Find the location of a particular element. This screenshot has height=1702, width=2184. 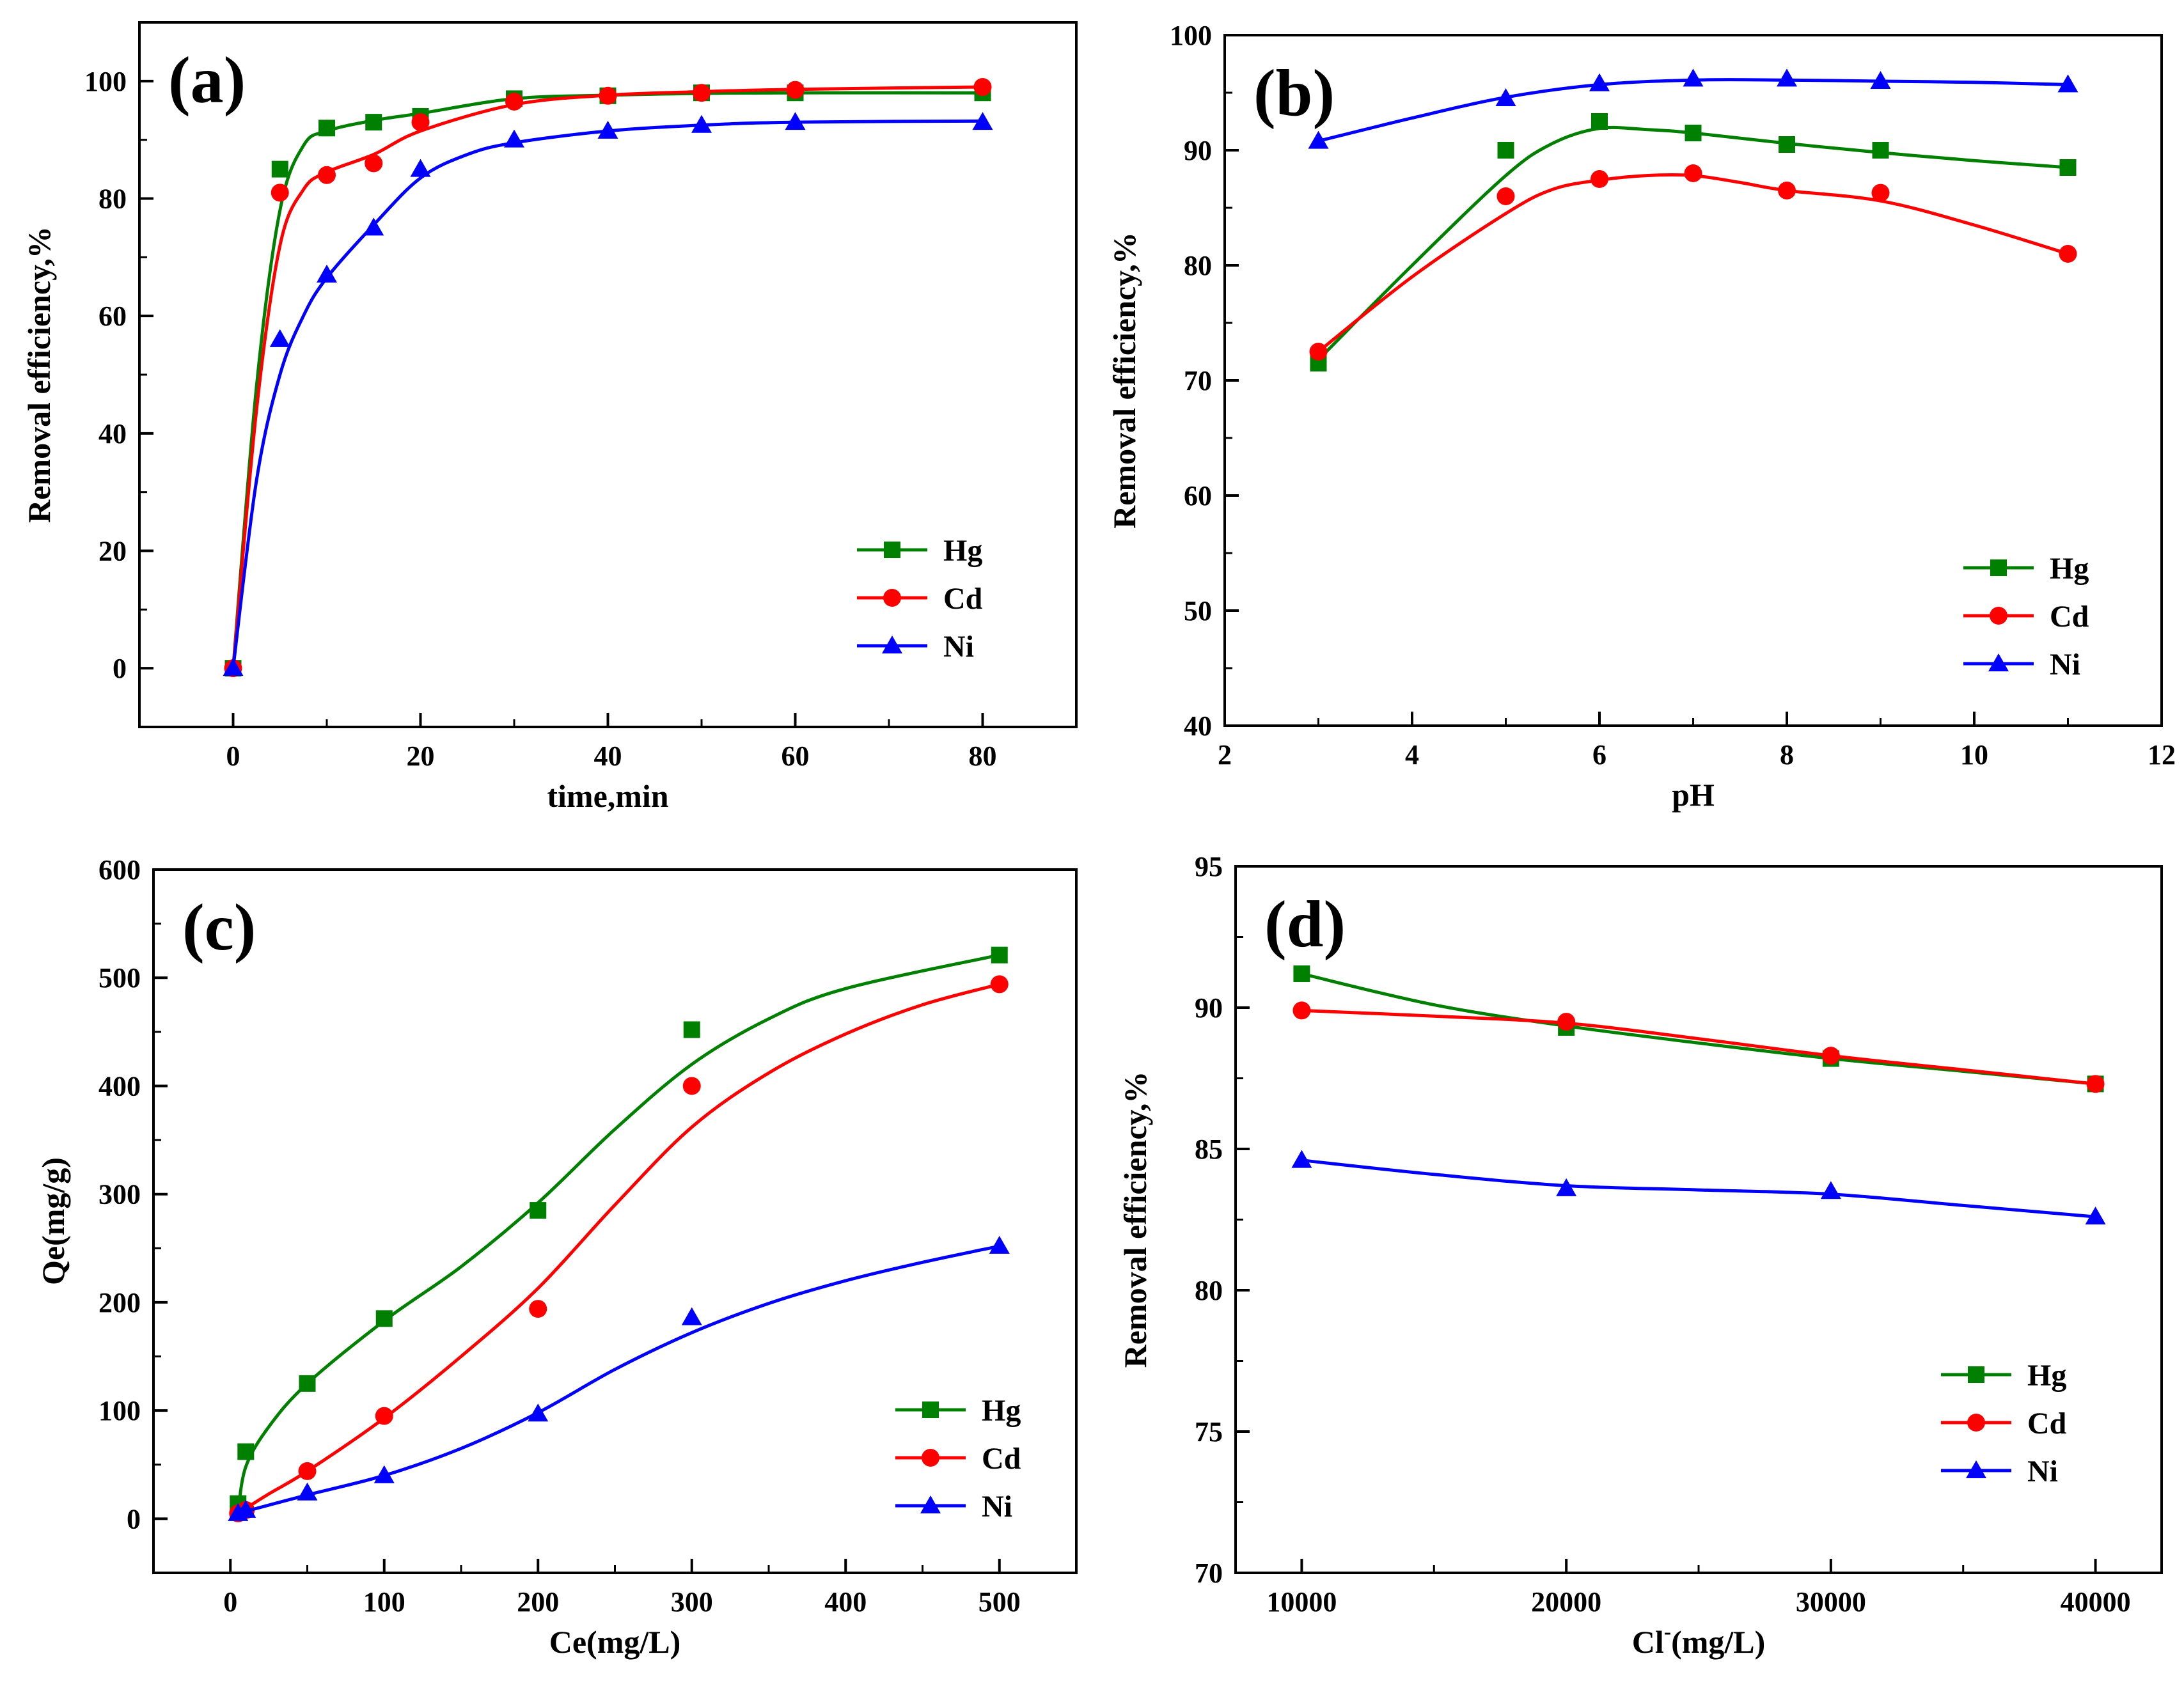

panel-label: (a) is located at coordinates (207, 80).